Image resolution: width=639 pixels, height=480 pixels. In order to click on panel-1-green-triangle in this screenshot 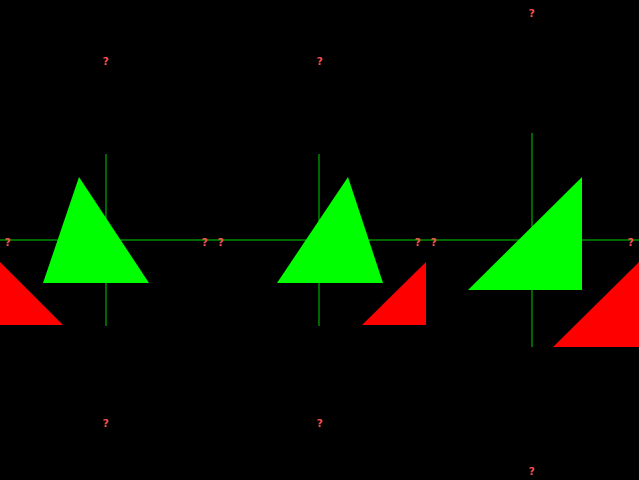, I will do `click(96, 230)`.